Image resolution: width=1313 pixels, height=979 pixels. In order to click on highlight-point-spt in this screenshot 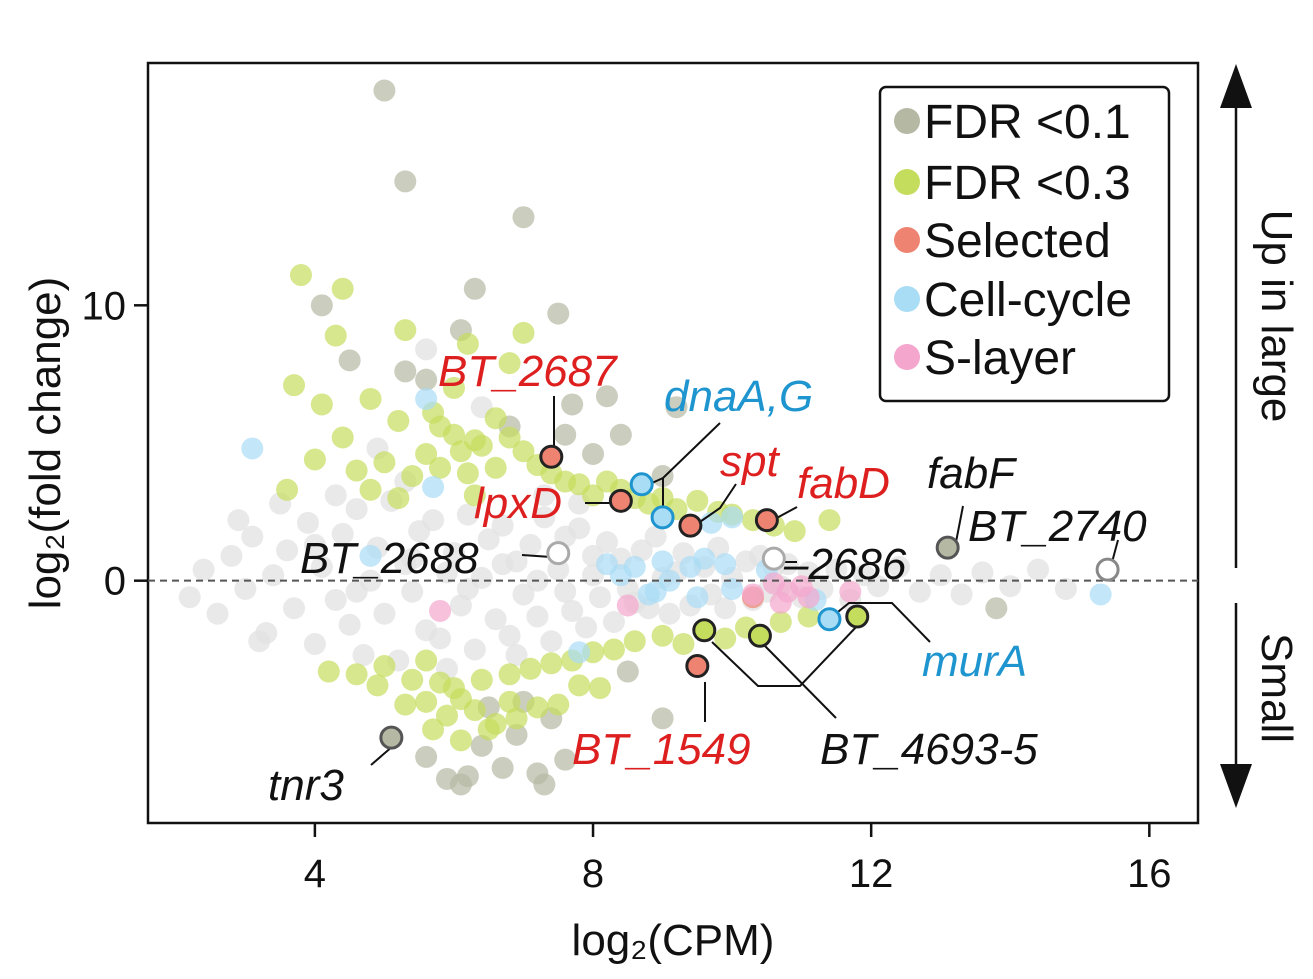, I will do `click(690, 525)`.